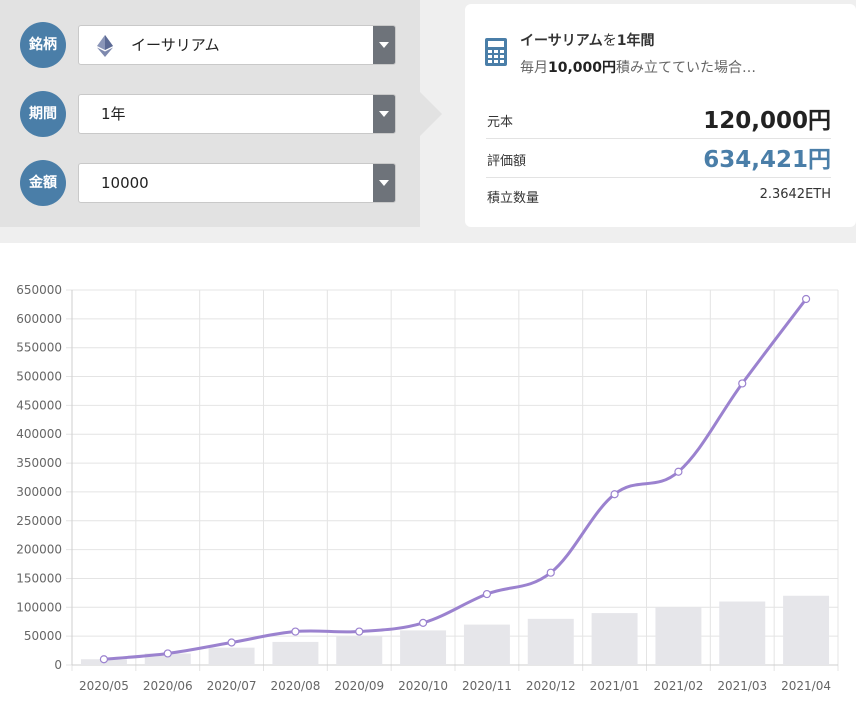 This screenshot has width=856, height=706. Describe the element at coordinates (58, 665) in the screenshot. I see `y-tick-label: 0` at that location.